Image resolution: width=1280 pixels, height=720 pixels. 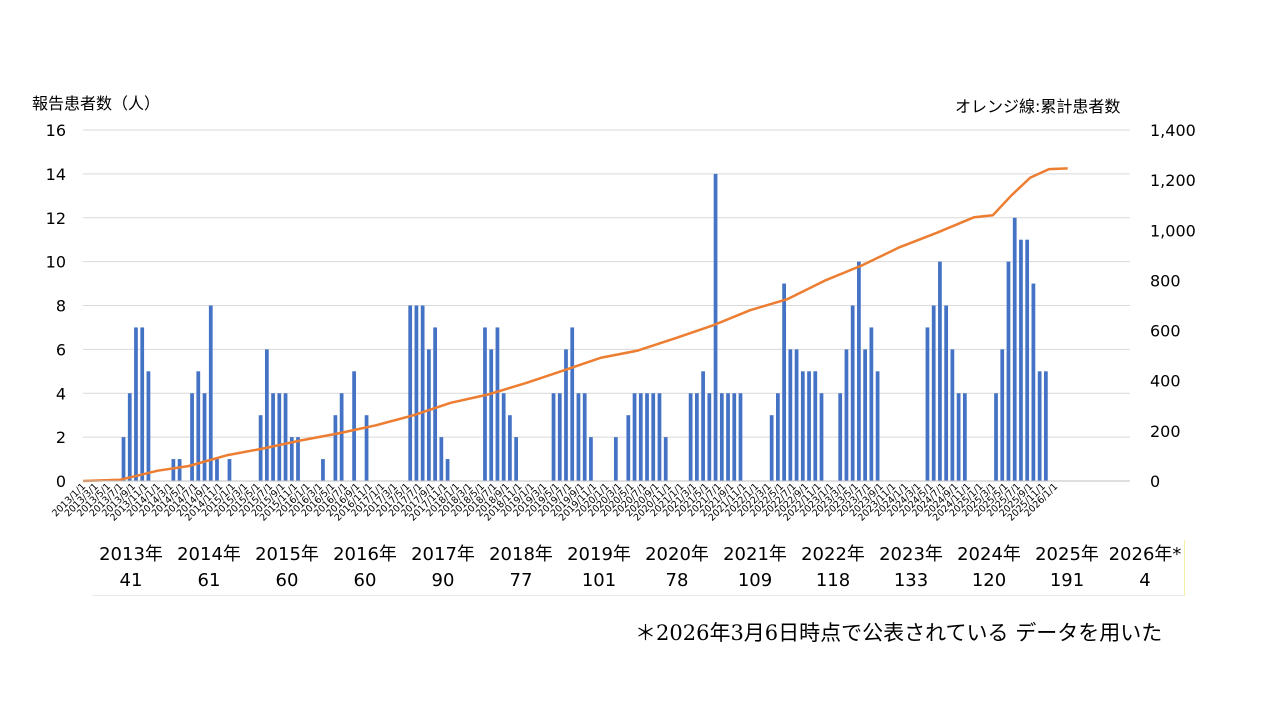 What do you see at coordinates (599, 580) in the screenshot?
I see `year-count: 101` at bounding box center [599, 580].